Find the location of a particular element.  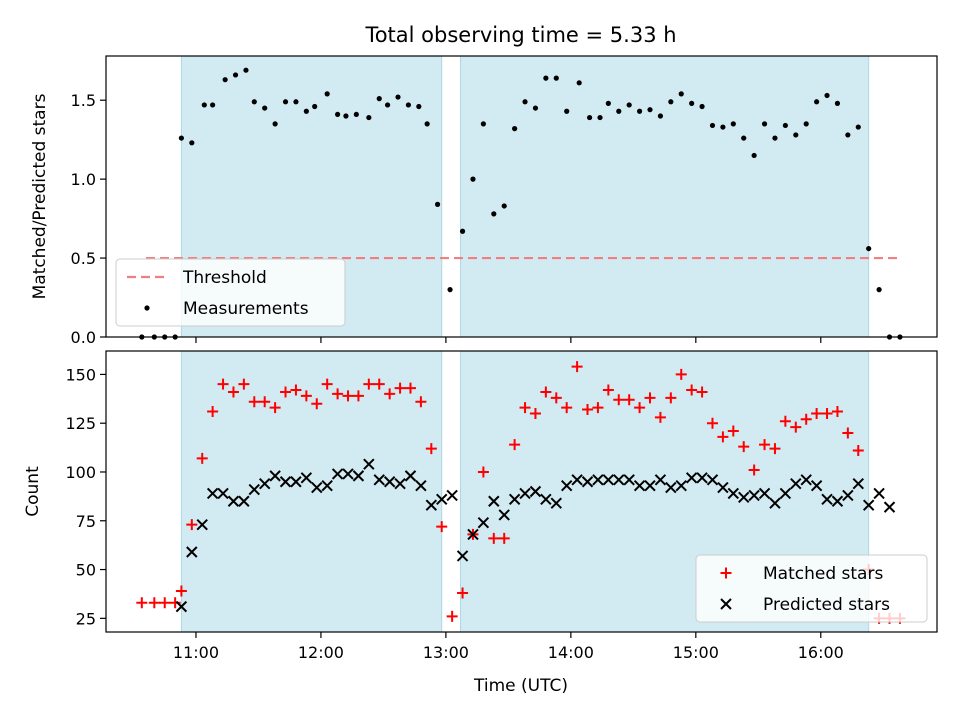

x-axis-label: Time (UTC) is located at coordinates (520, 686).